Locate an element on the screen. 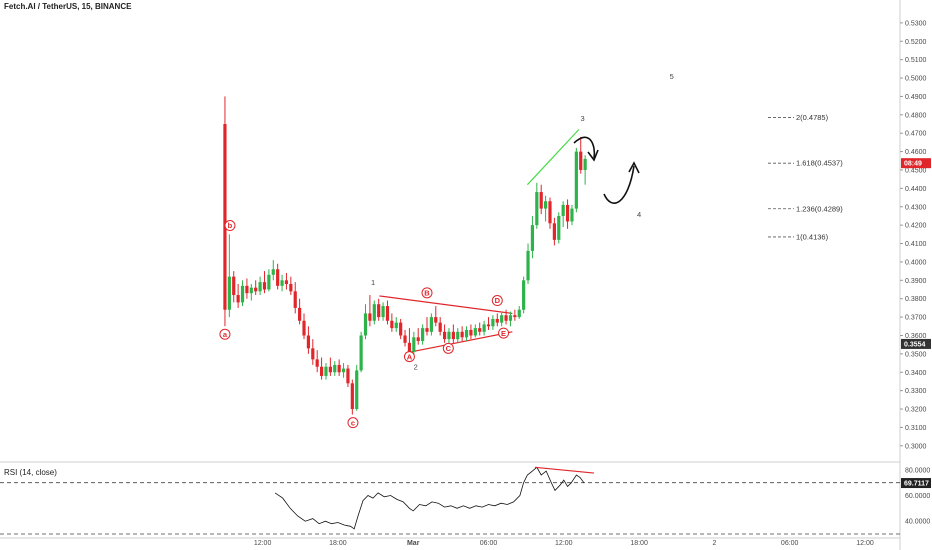 The image size is (932, 550). price-tick-label: 0.4400 is located at coordinates (916, 189).